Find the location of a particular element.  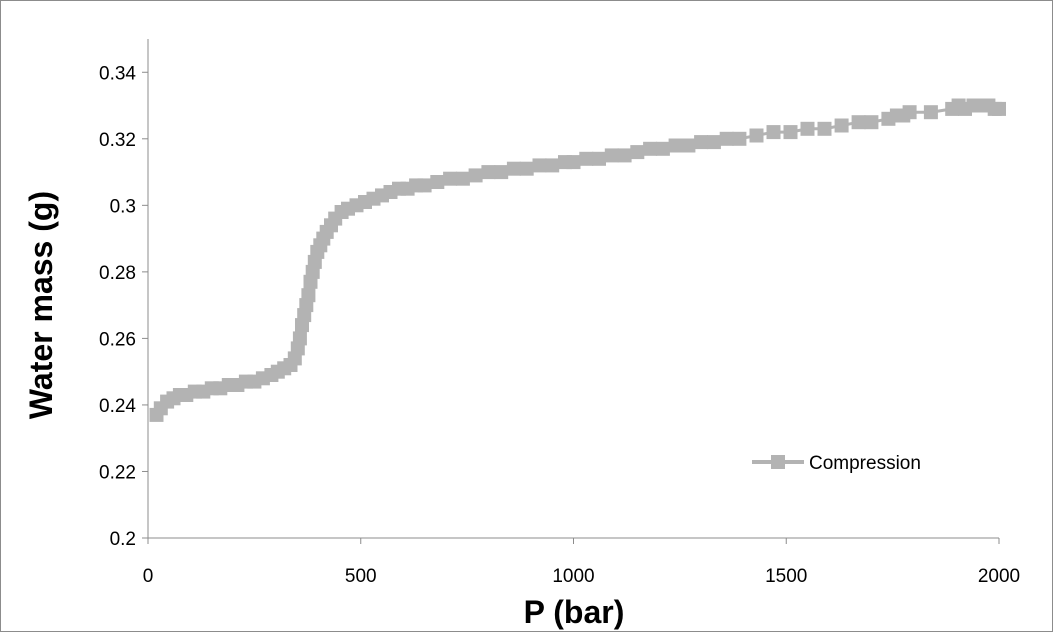

y-tick-label: 0.22 is located at coordinates (117, 472).